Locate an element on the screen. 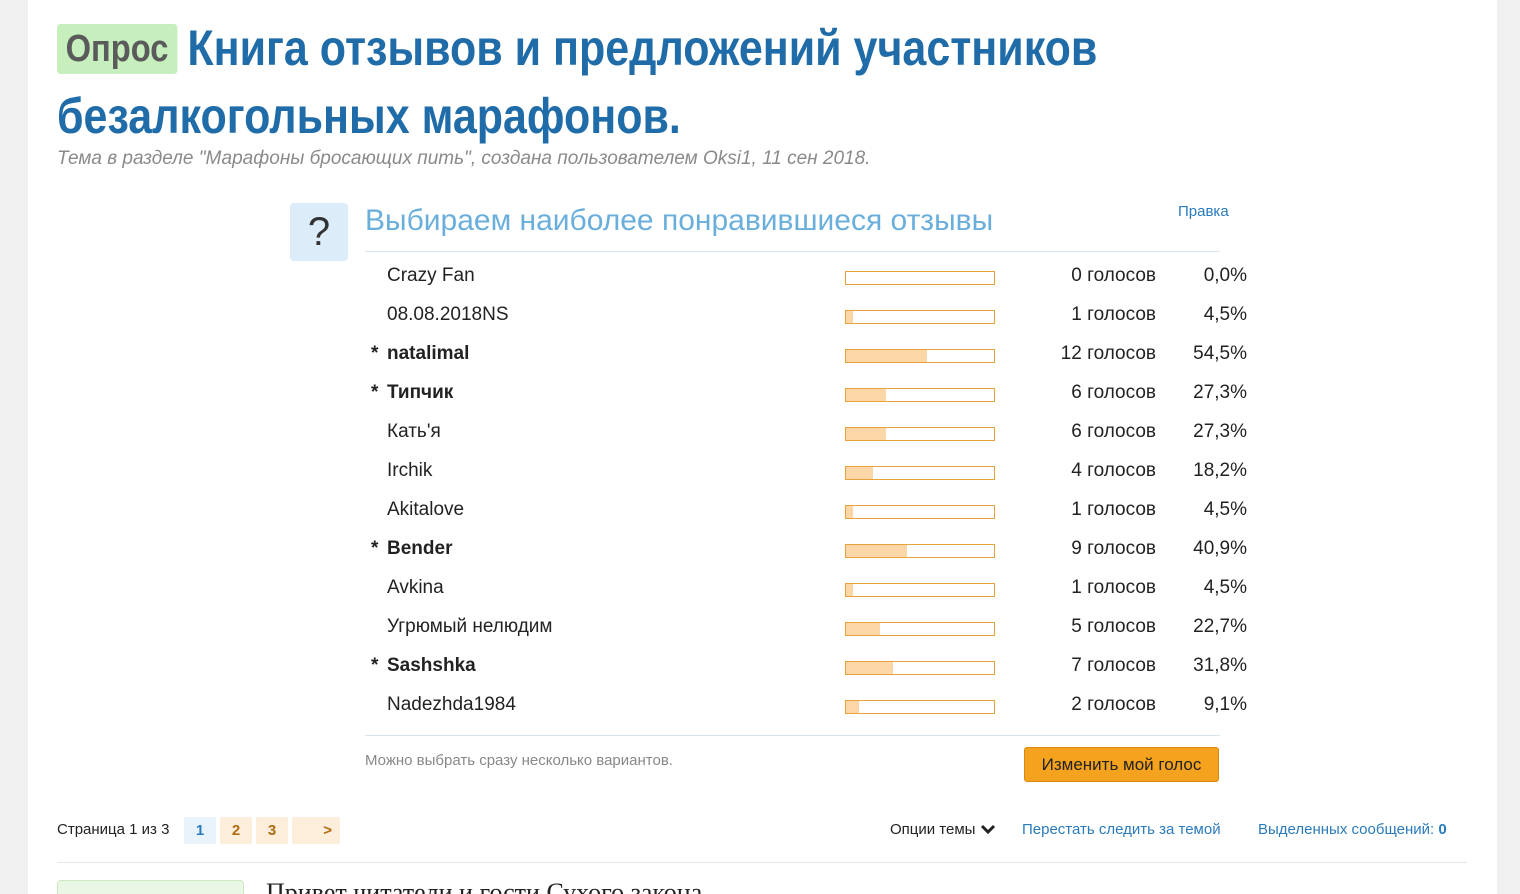  option-name: Типчик is located at coordinates (420, 392).